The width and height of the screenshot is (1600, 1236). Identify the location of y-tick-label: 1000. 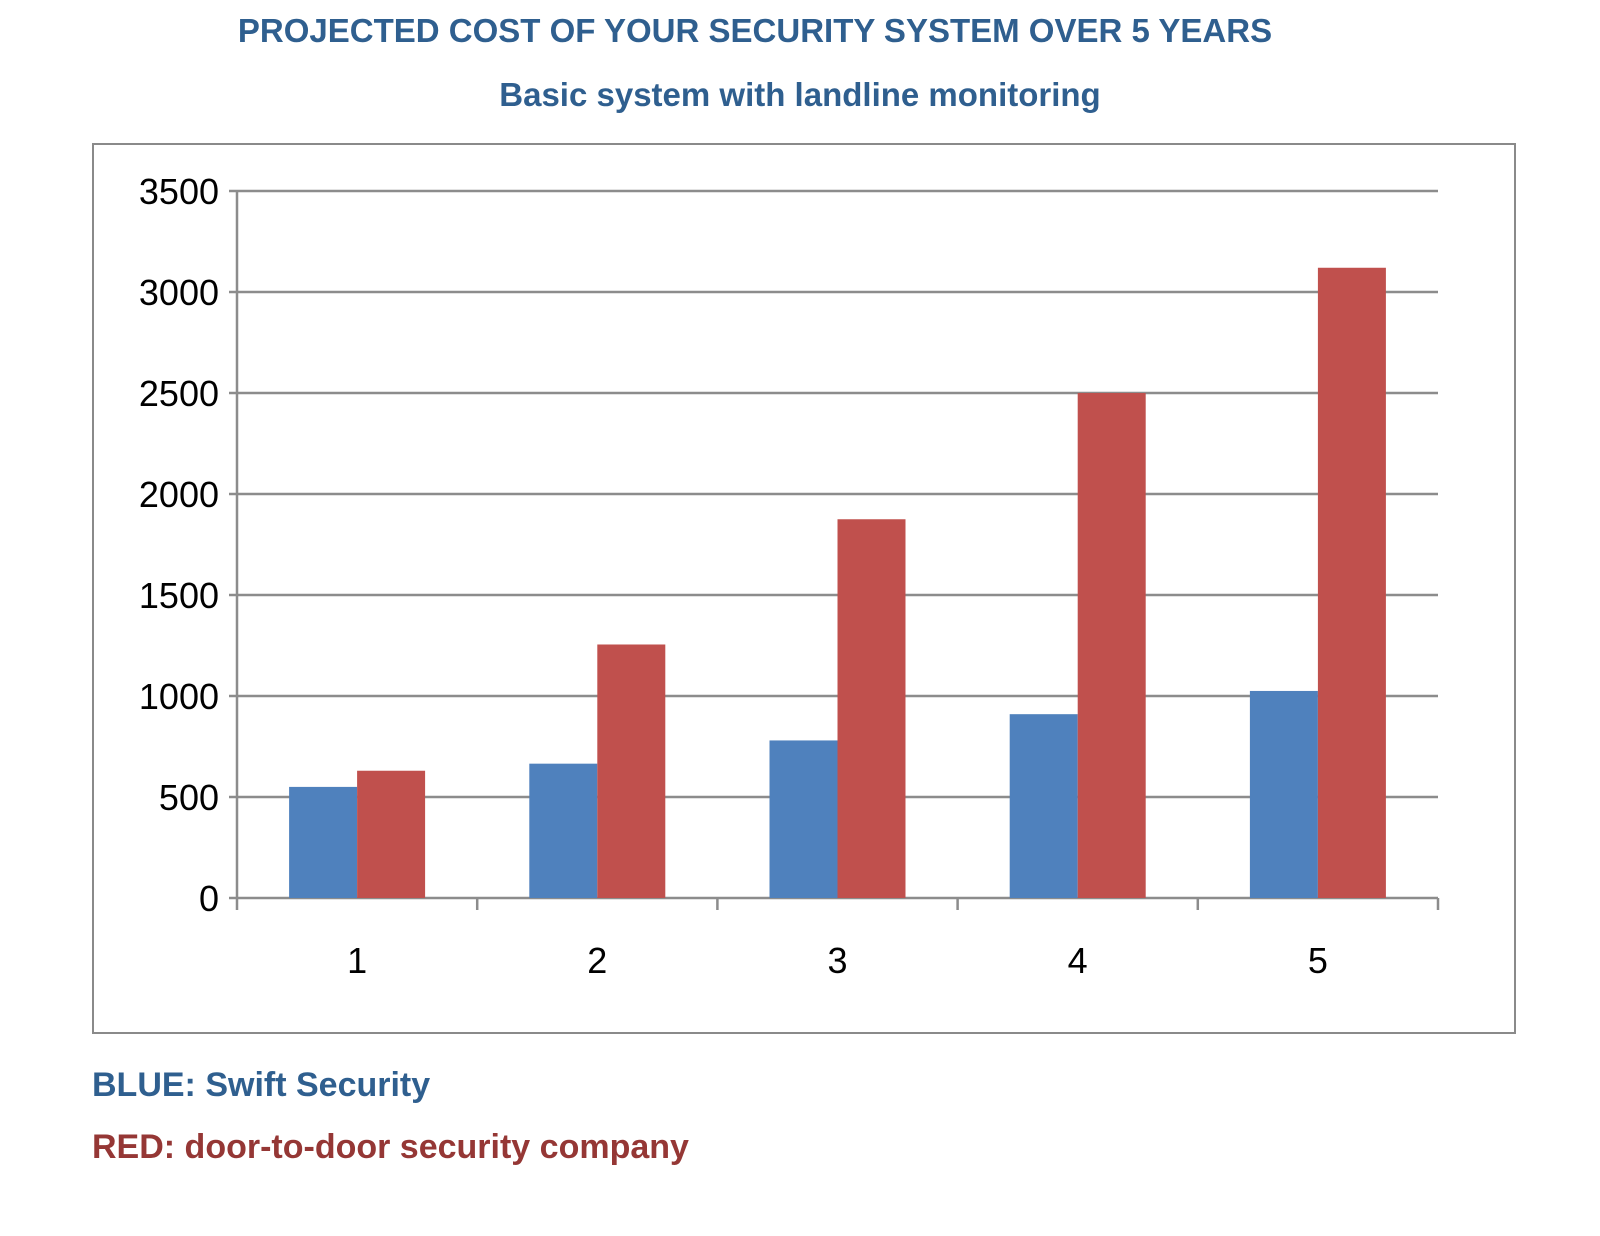
(179, 696).